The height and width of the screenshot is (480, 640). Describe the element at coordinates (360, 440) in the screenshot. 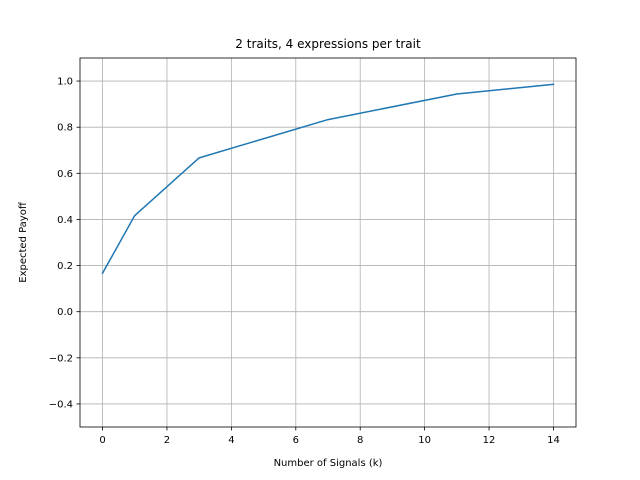

I see `x-tick-label: 8` at that location.